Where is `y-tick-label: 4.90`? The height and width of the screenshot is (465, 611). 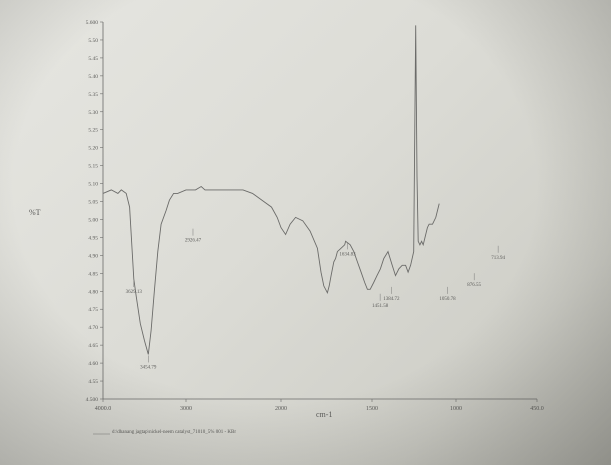
y-tick-label: 4.90 is located at coordinates (93, 256).